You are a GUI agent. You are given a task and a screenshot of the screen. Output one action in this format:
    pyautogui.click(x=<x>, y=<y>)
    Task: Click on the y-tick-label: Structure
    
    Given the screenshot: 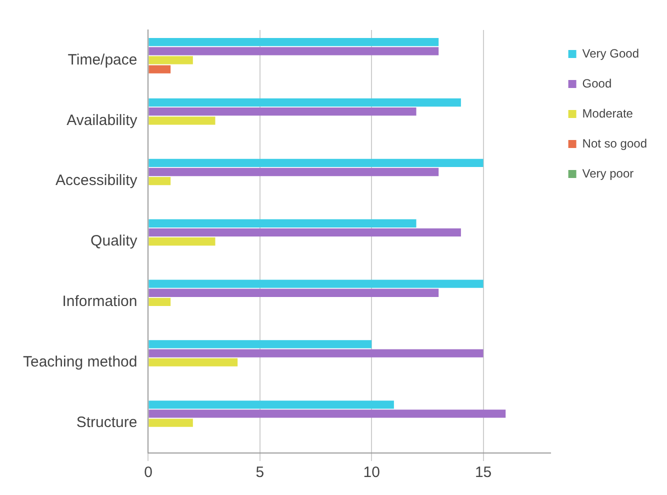 What is the action you would take?
    pyautogui.click(x=107, y=422)
    